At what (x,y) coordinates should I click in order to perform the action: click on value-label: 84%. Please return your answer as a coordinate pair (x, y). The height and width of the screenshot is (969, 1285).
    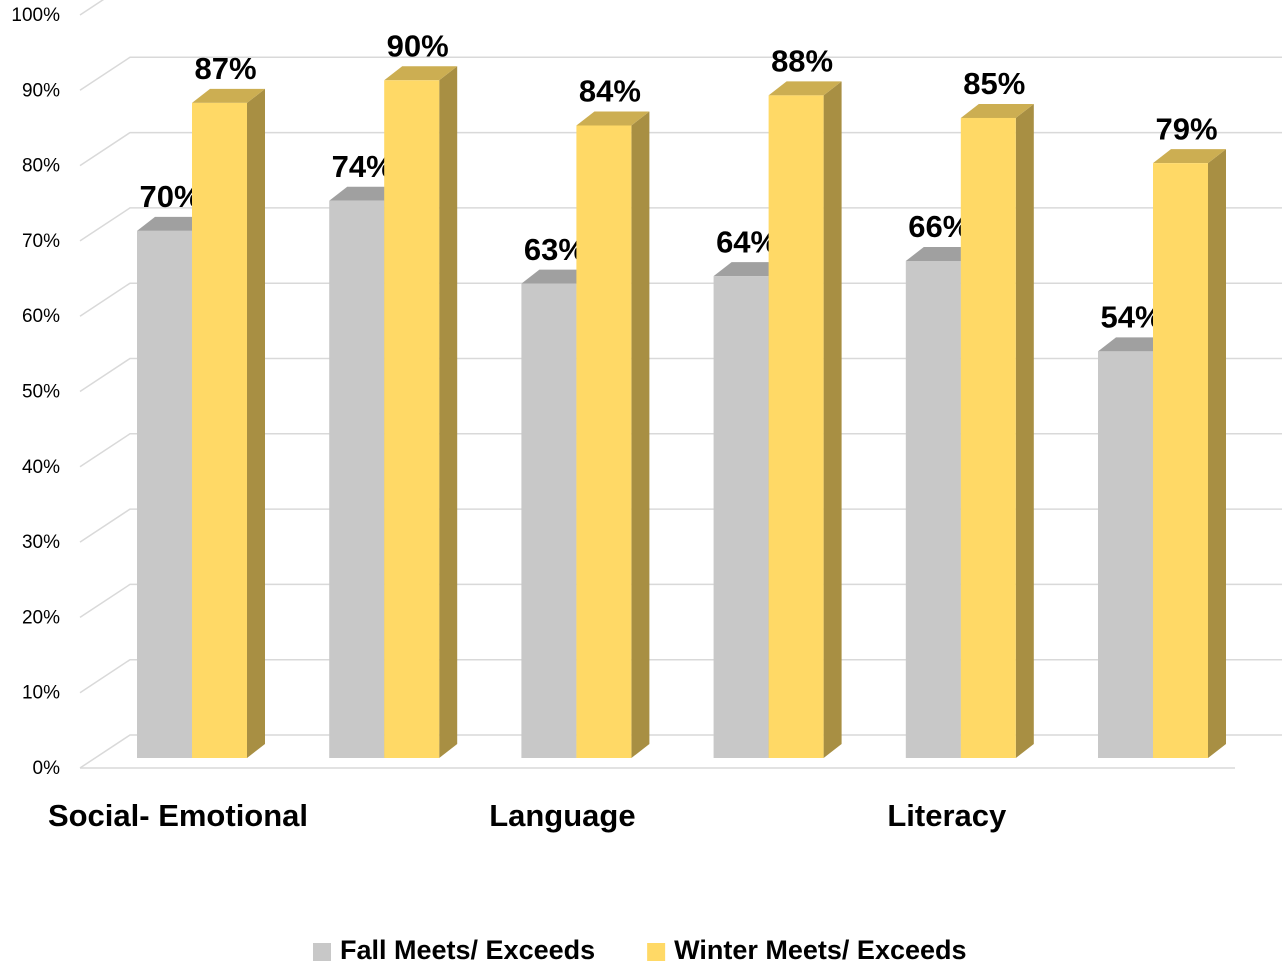
    Looking at the image, I should click on (610, 91).